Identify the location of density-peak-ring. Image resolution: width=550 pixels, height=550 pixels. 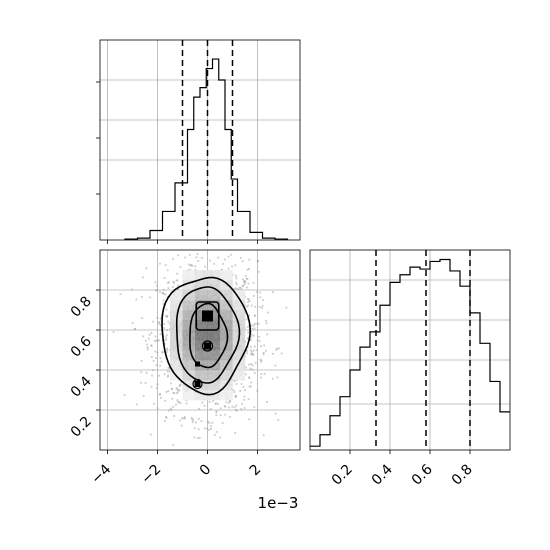
(207, 346).